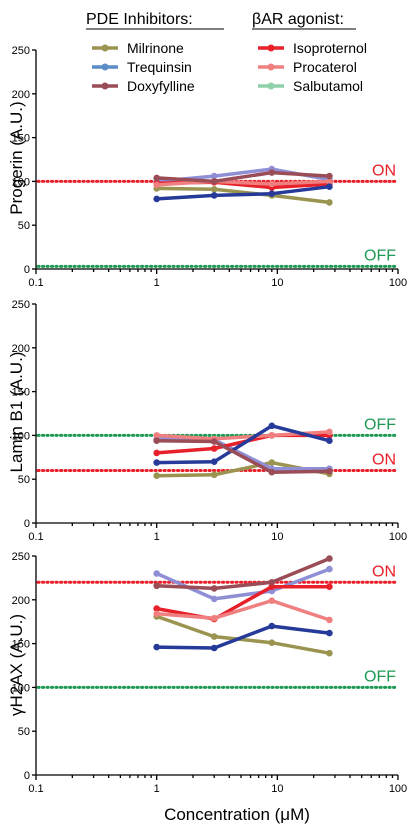 The height and width of the screenshot is (830, 409). What do you see at coordinates (16, 412) in the screenshot?
I see `y-axis-label: Lamin B1 (A.U.)` at bounding box center [16, 412].